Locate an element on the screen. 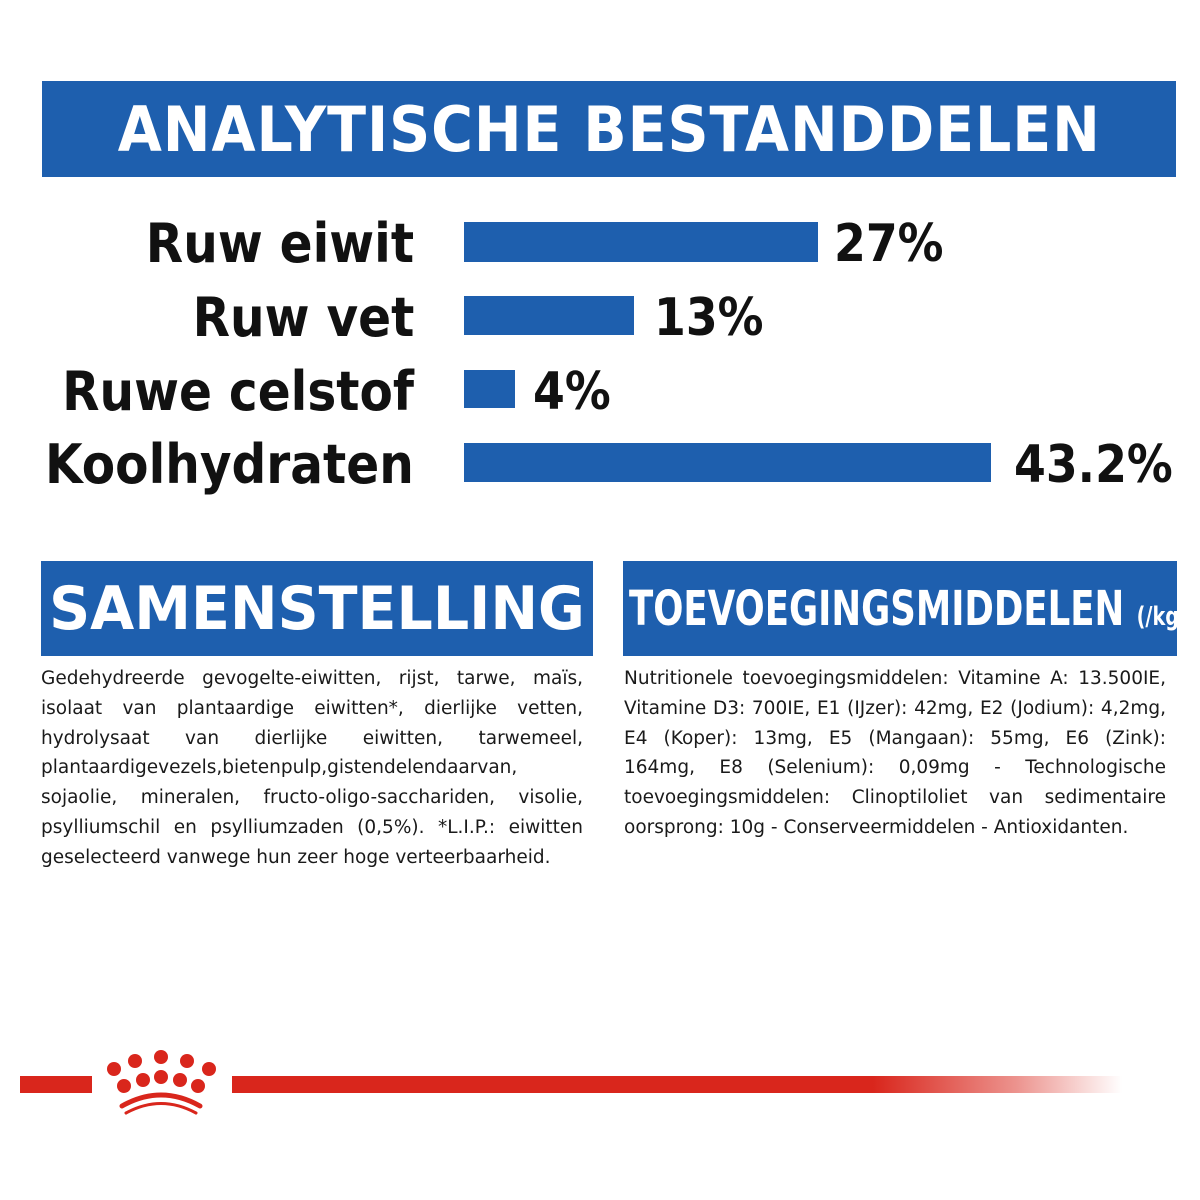  analytics-row: Koolhydraten 43.2% is located at coordinates (600, 465).